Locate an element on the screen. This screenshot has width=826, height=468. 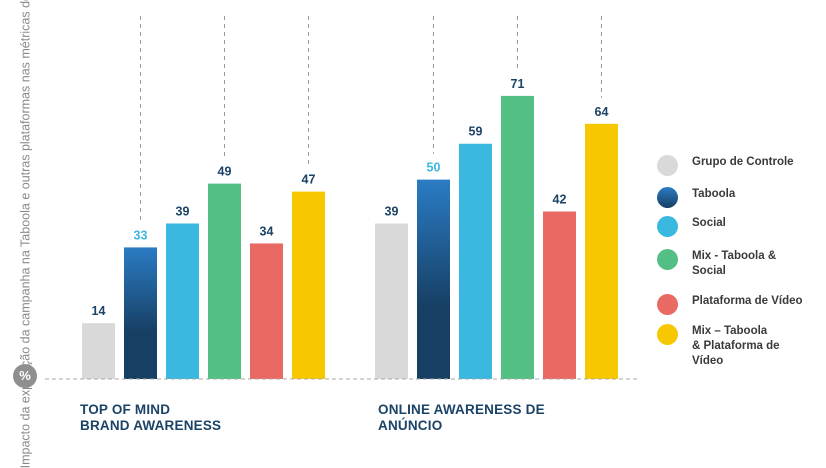
legend-item-social: Social is located at coordinates (739, 226).